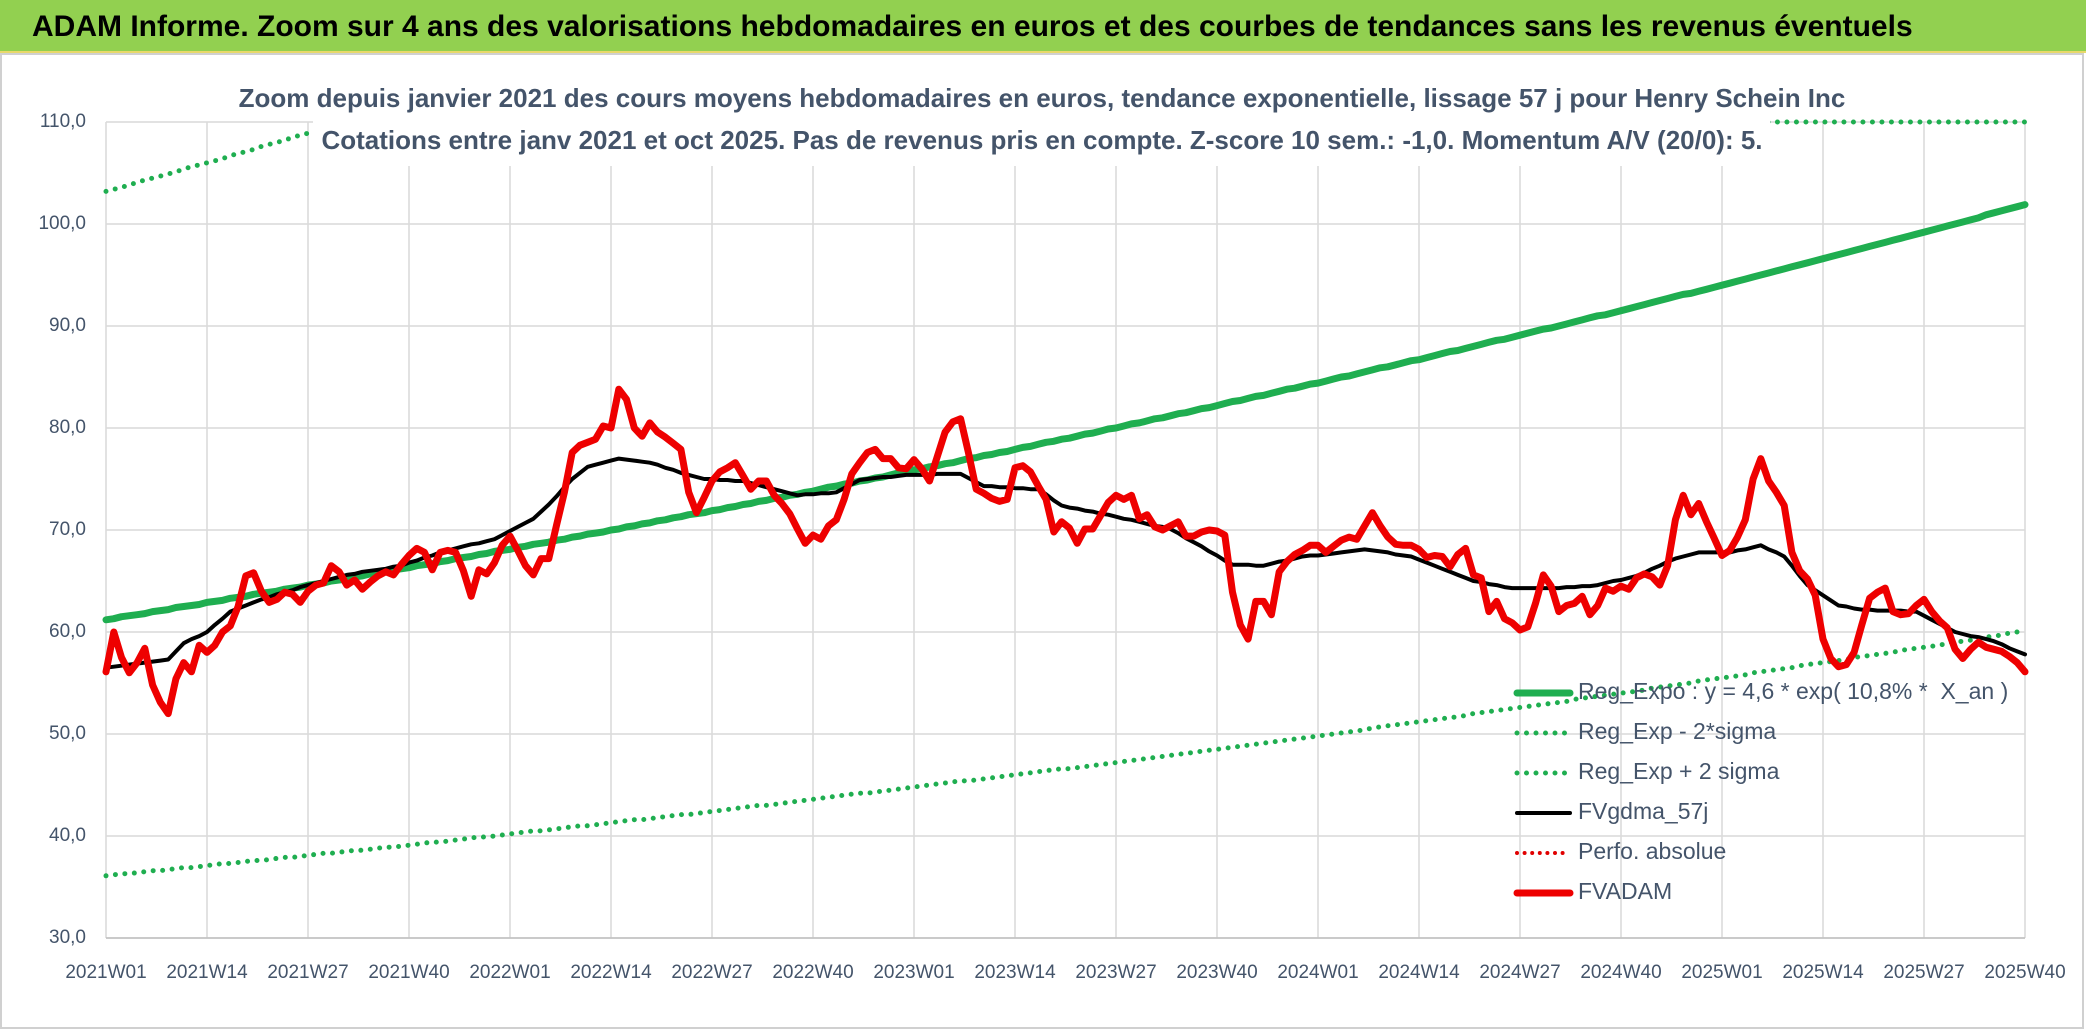 The height and width of the screenshot is (1031, 2086). What do you see at coordinates (67, 733) in the screenshot?
I see `y-tick-label: 50,0` at bounding box center [67, 733].